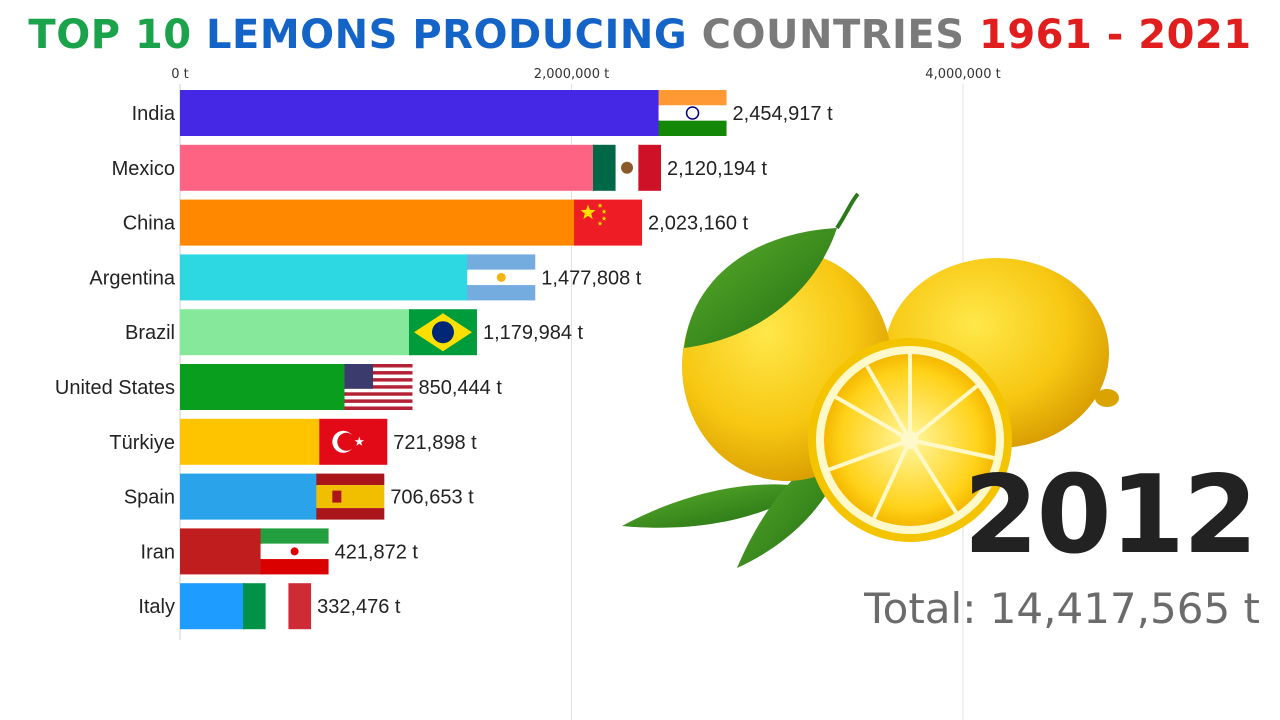  I want to click on value-label: 332,476 t, so click(359, 607).